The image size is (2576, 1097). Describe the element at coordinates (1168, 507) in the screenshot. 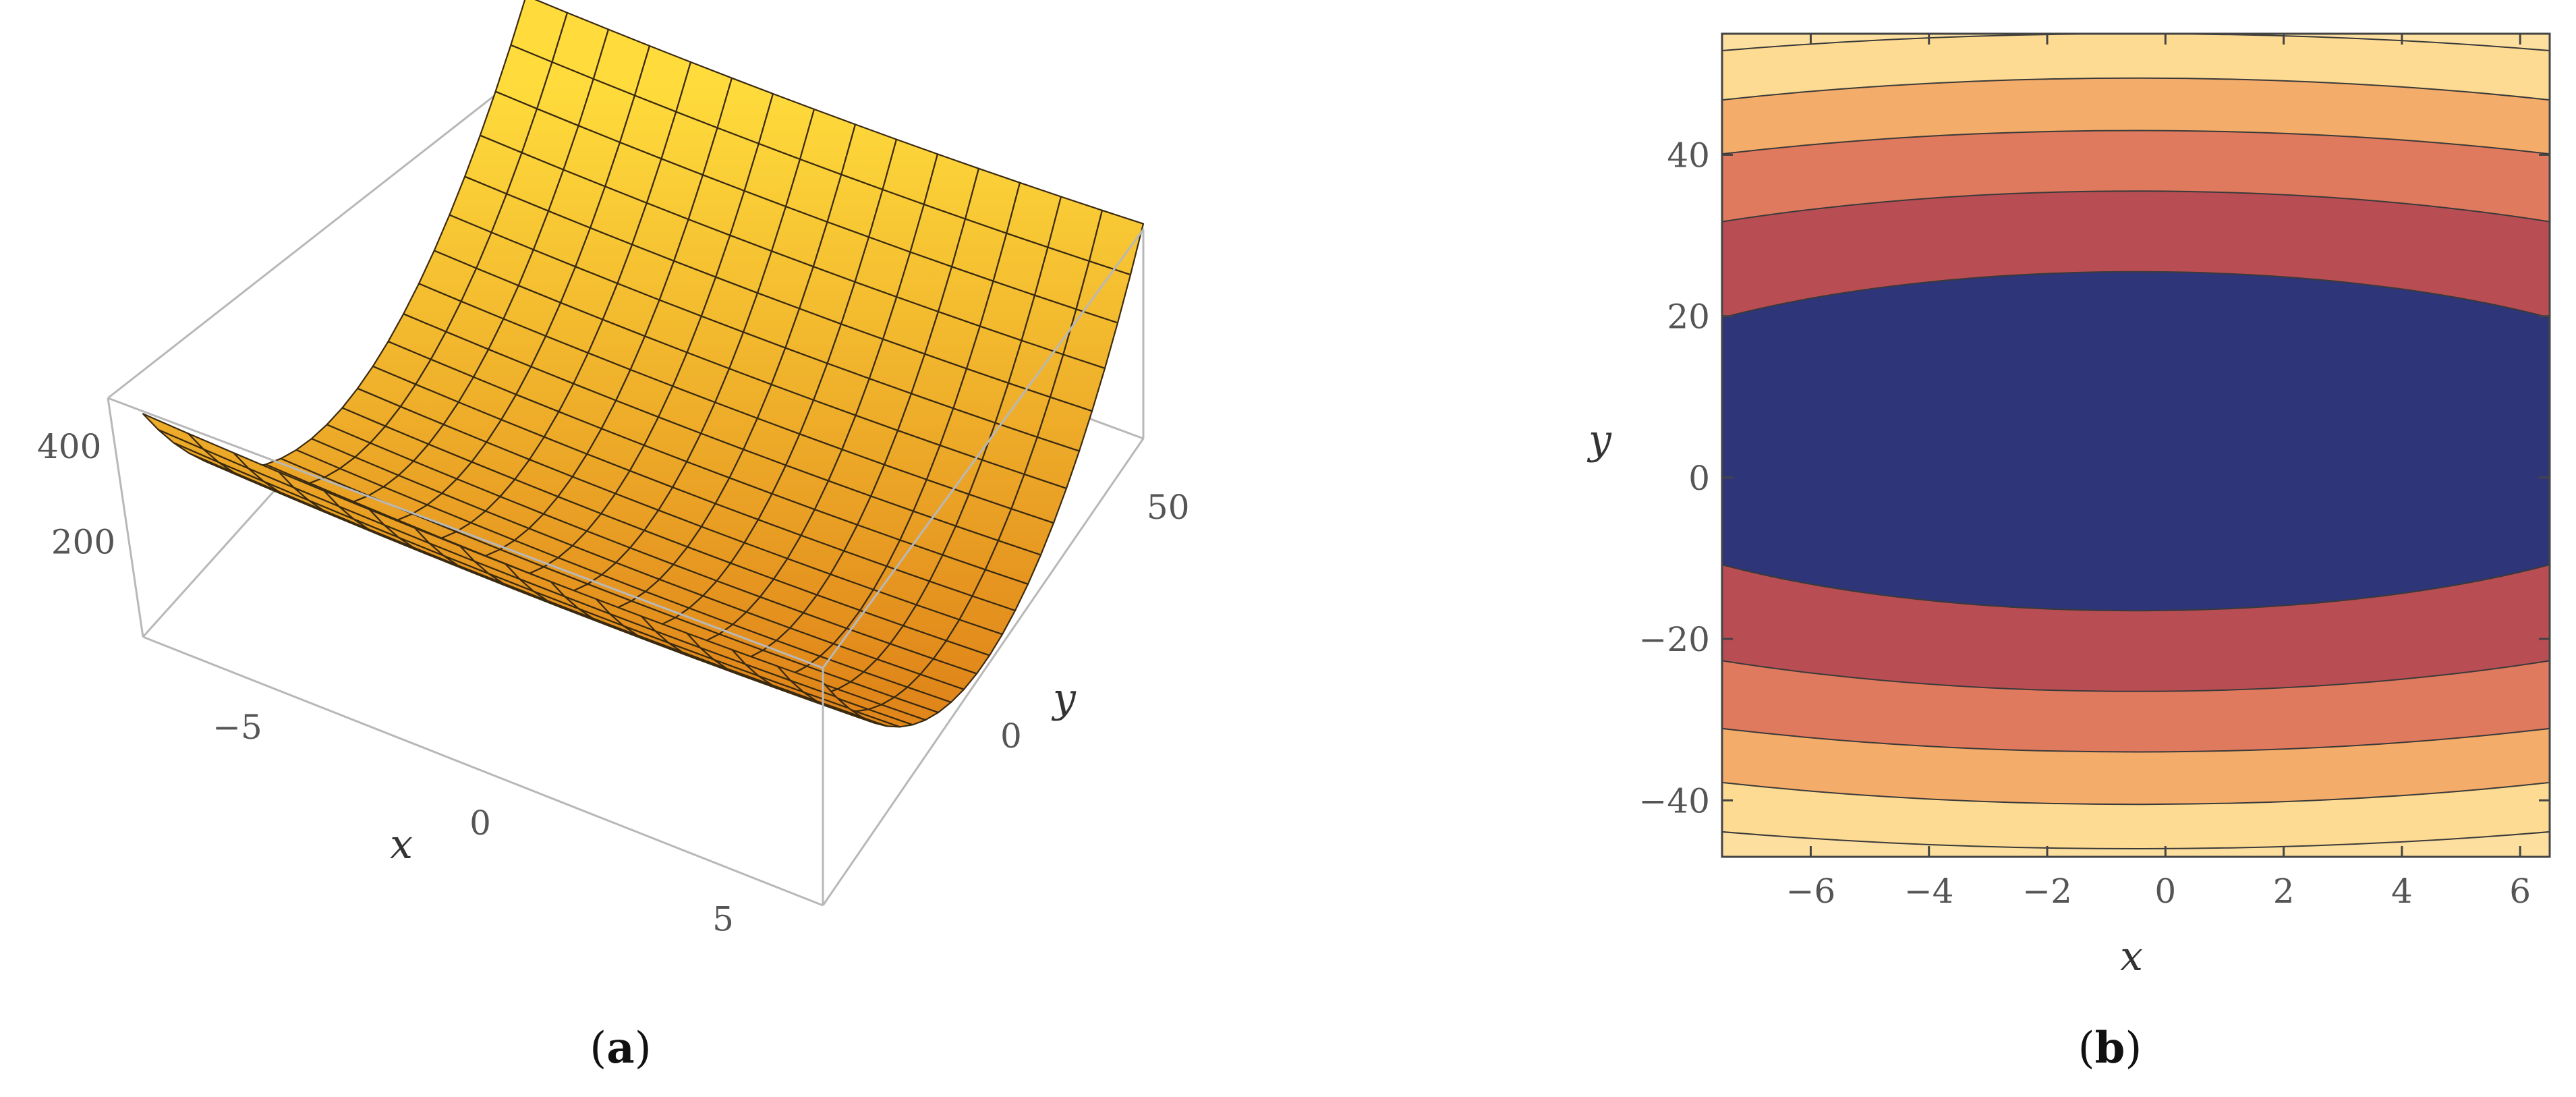

I see `surface-y-tick-label: 50` at that location.